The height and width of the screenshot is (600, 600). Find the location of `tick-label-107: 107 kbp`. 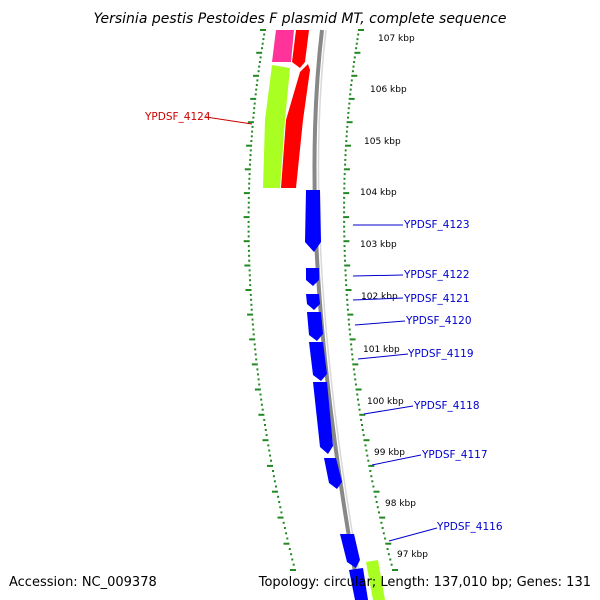

tick-label-107: 107 kbp is located at coordinates (396, 39).